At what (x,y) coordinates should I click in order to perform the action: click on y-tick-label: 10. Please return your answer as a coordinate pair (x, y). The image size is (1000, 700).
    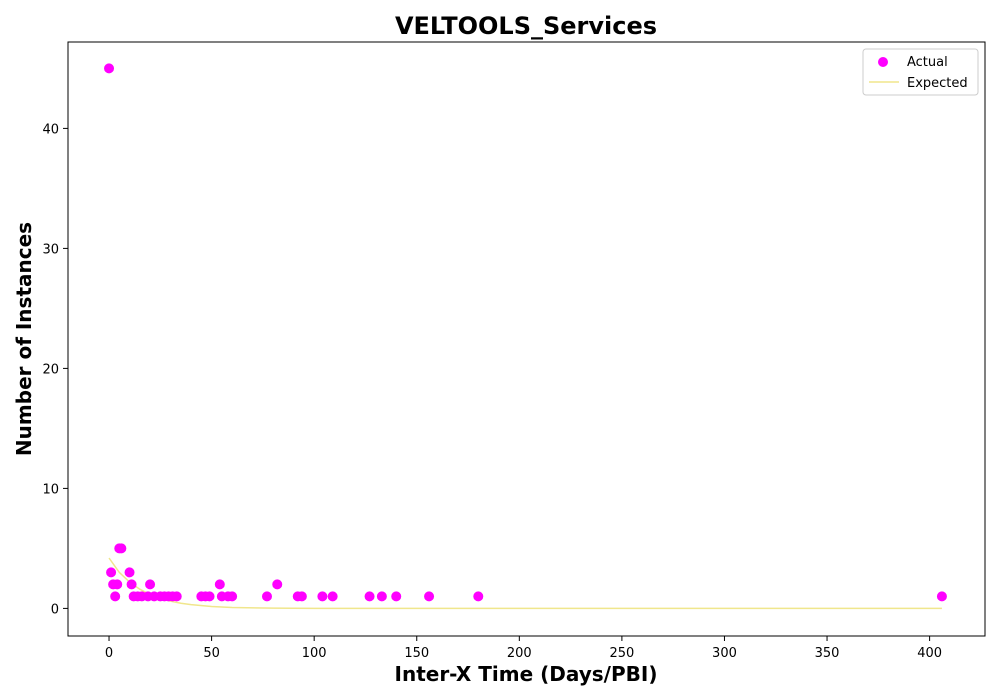
    Looking at the image, I should click on (50, 489).